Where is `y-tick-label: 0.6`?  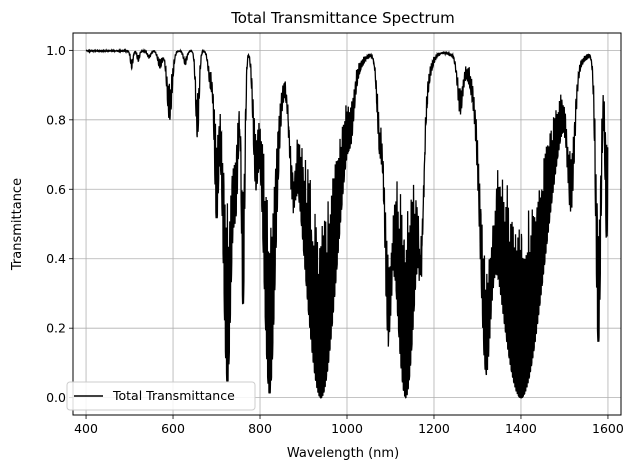
y-tick-label: 0.6 is located at coordinates (56, 189).